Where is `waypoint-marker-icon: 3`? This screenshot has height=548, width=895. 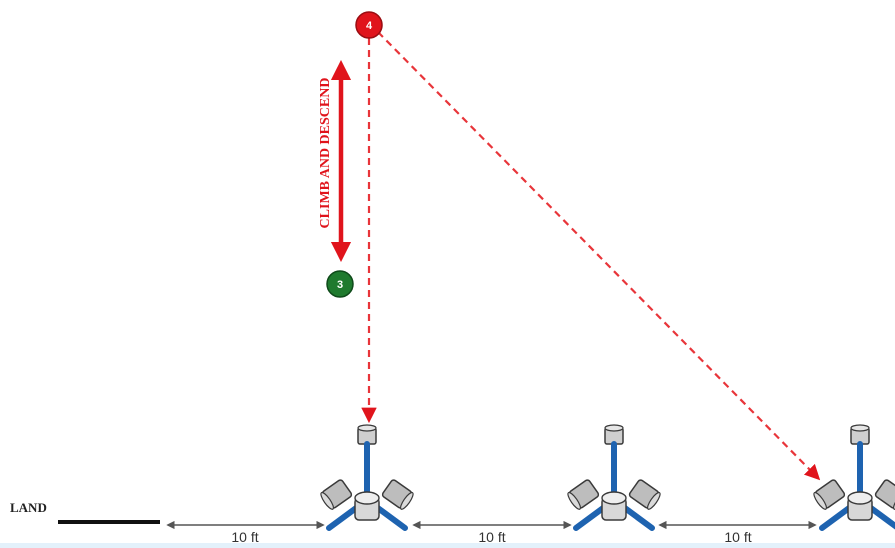 waypoint-marker-icon: 3 is located at coordinates (340, 284).